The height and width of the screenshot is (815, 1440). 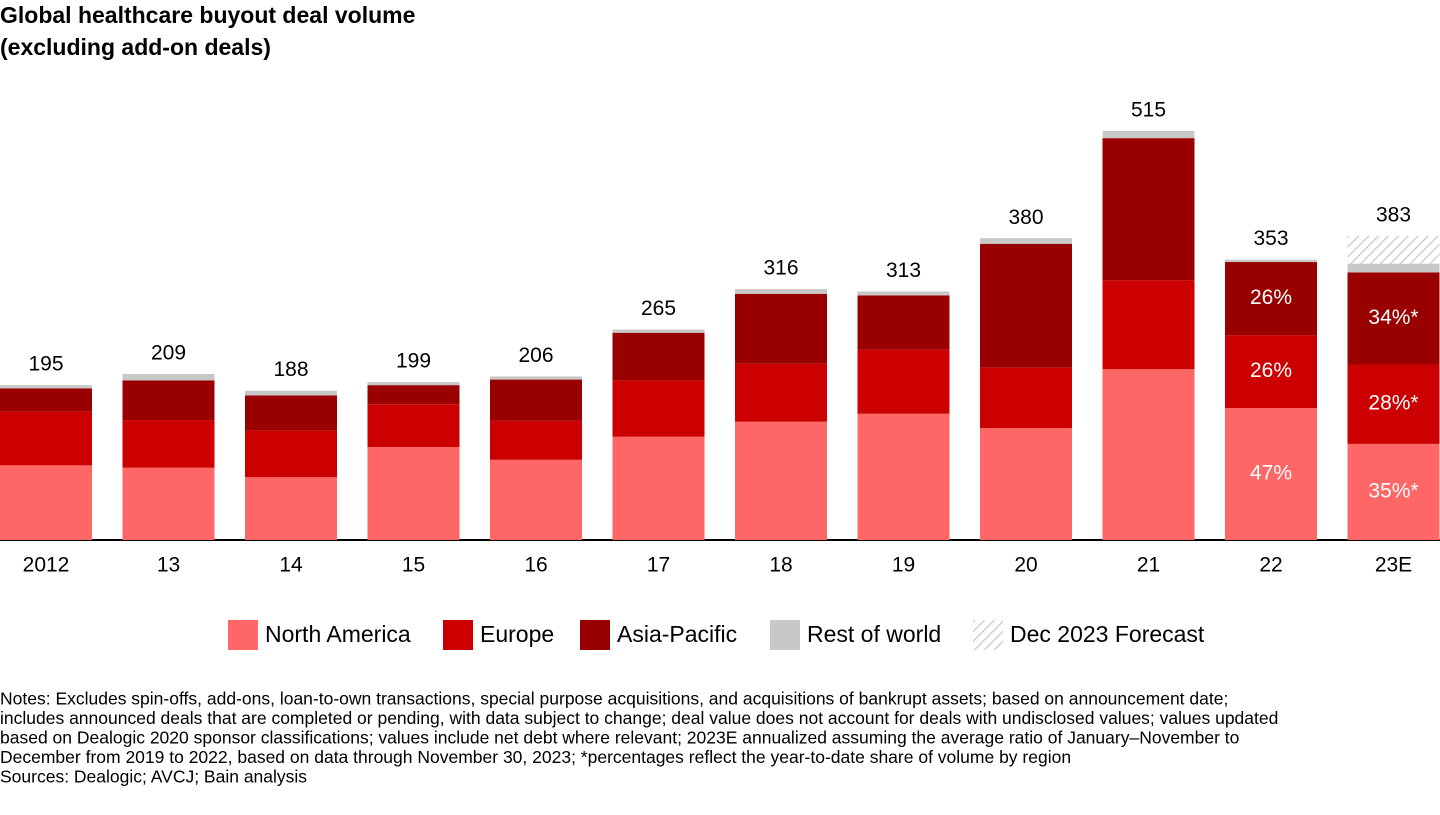 I want to click on total-label: 380, so click(x=1025, y=217).